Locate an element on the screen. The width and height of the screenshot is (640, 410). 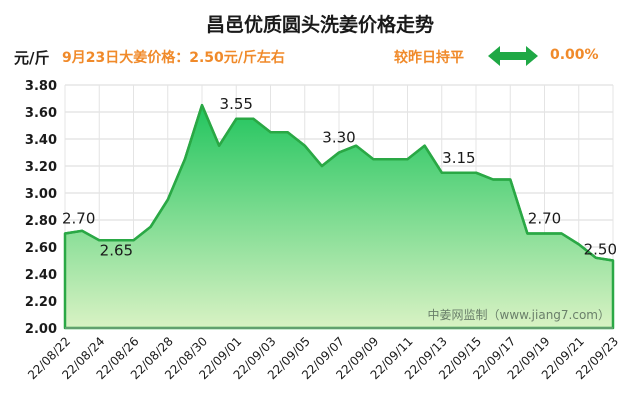
y-tick-label: 3.00 is located at coordinates (41, 194).